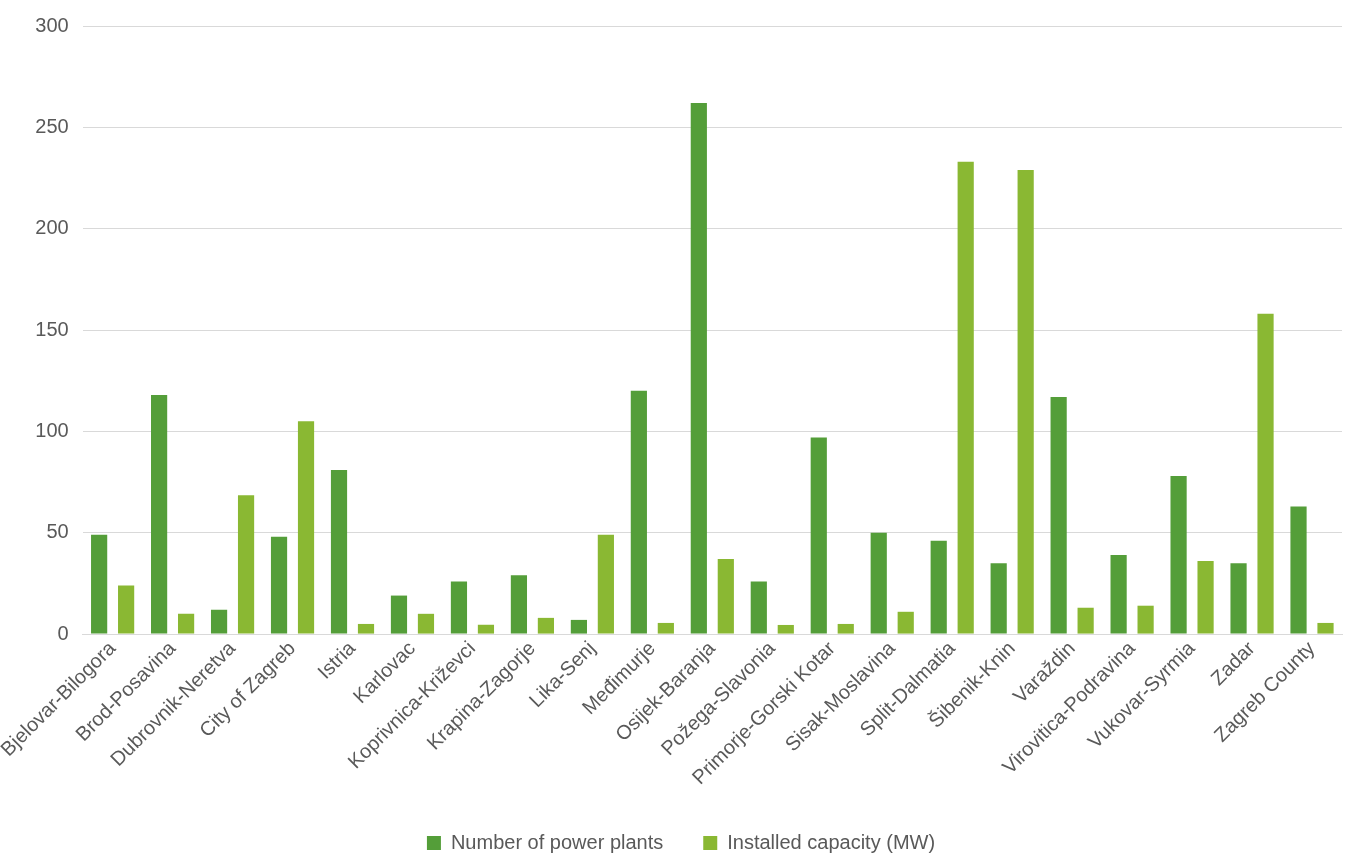  I want to click on legend-label: Number of power plants, so click(557, 841).